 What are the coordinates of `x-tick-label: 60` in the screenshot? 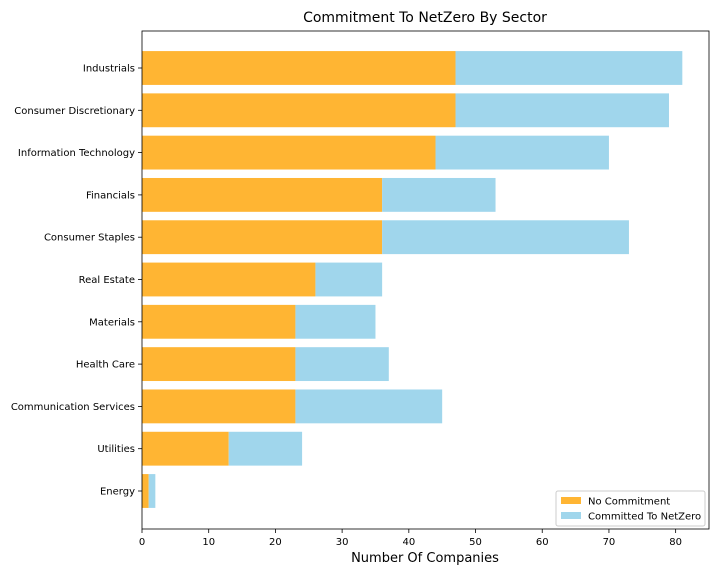 It's located at (542, 542).